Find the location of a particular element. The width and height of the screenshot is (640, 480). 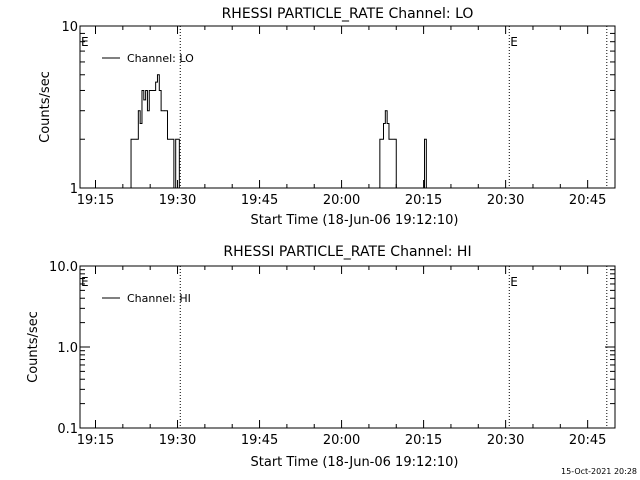

y-tick-label: 1 is located at coordinates (74, 189).